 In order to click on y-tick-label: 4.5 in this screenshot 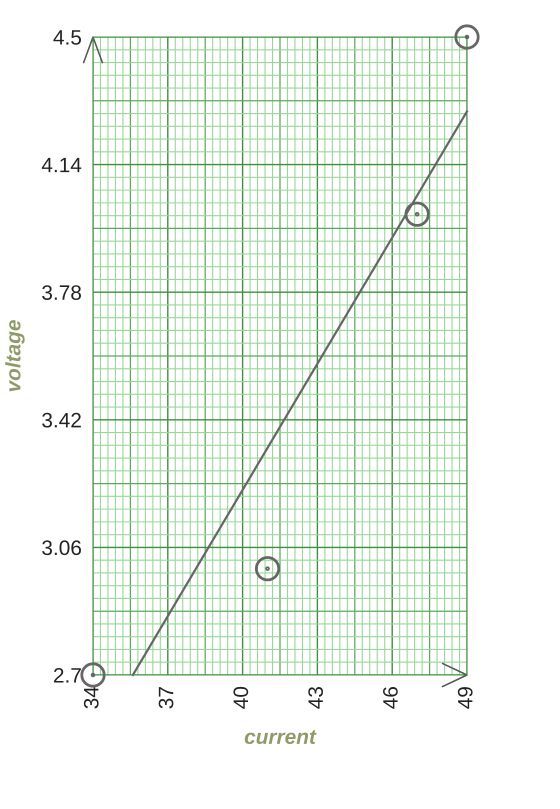, I will do `click(67, 37)`.